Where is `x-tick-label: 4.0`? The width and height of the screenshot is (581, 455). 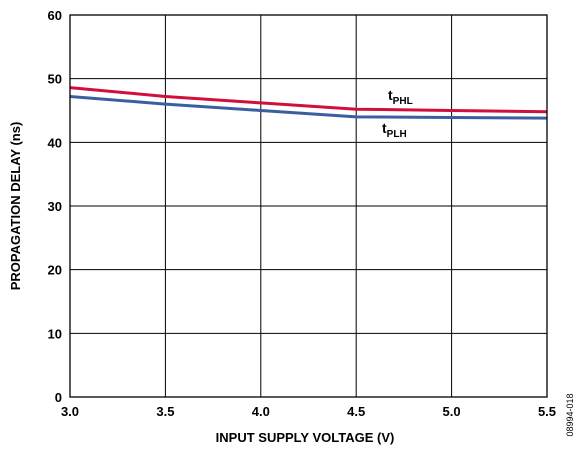
x-tick-label: 4.0 is located at coordinates (261, 411).